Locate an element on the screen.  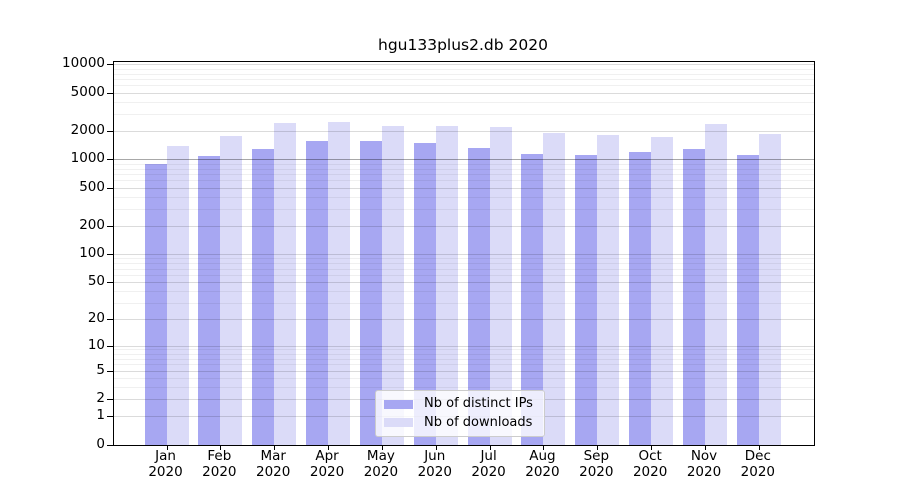
bar-ips-may is located at coordinates (370, 292).